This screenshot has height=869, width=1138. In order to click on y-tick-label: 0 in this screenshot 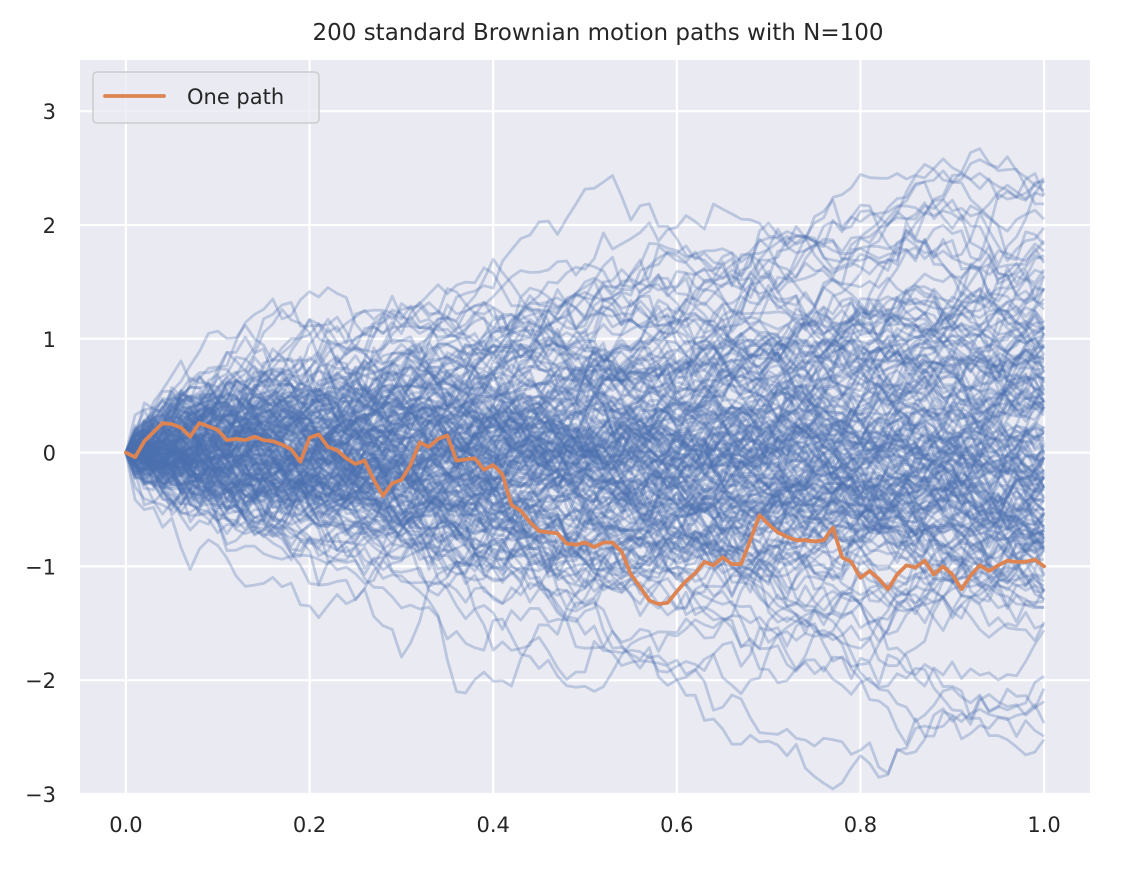, I will do `click(49, 454)`.